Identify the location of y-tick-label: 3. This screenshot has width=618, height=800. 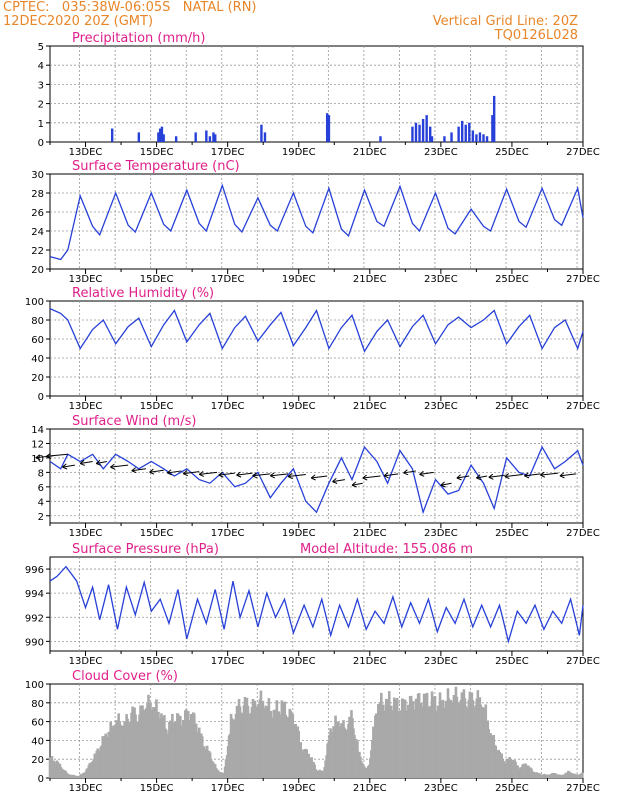
(41, 85).